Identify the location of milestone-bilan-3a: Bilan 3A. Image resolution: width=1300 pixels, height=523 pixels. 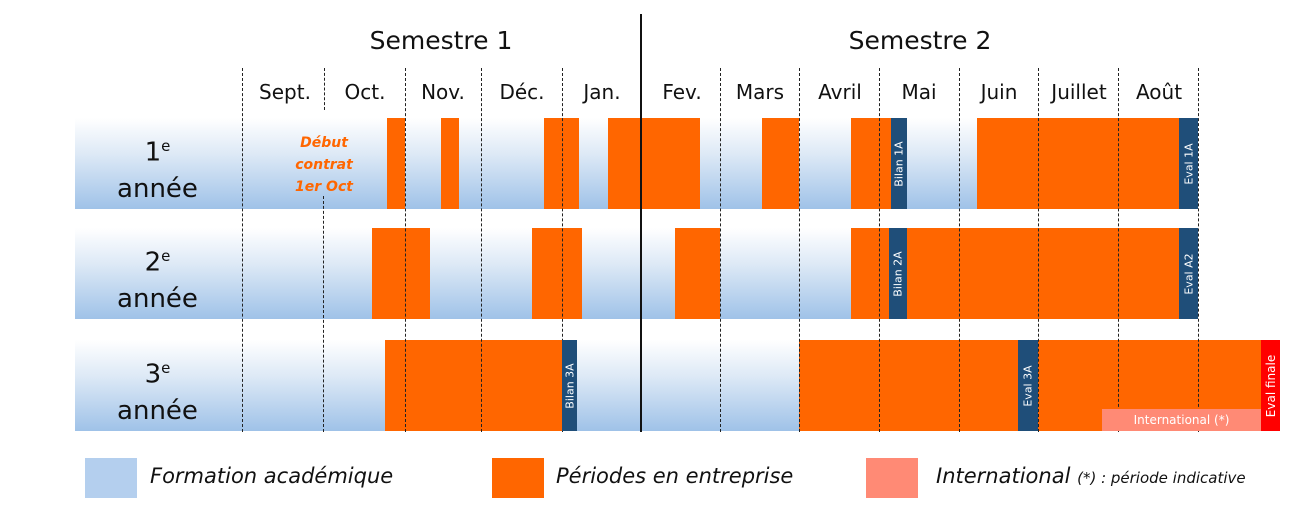
(569, 385).